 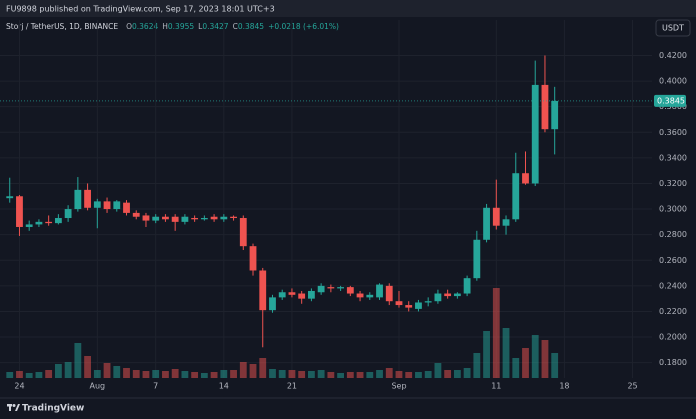 What do you see at coordinates (235, 26) in the screenshot?
I see `legend-field-label: C` at bounding box center [235, 26].